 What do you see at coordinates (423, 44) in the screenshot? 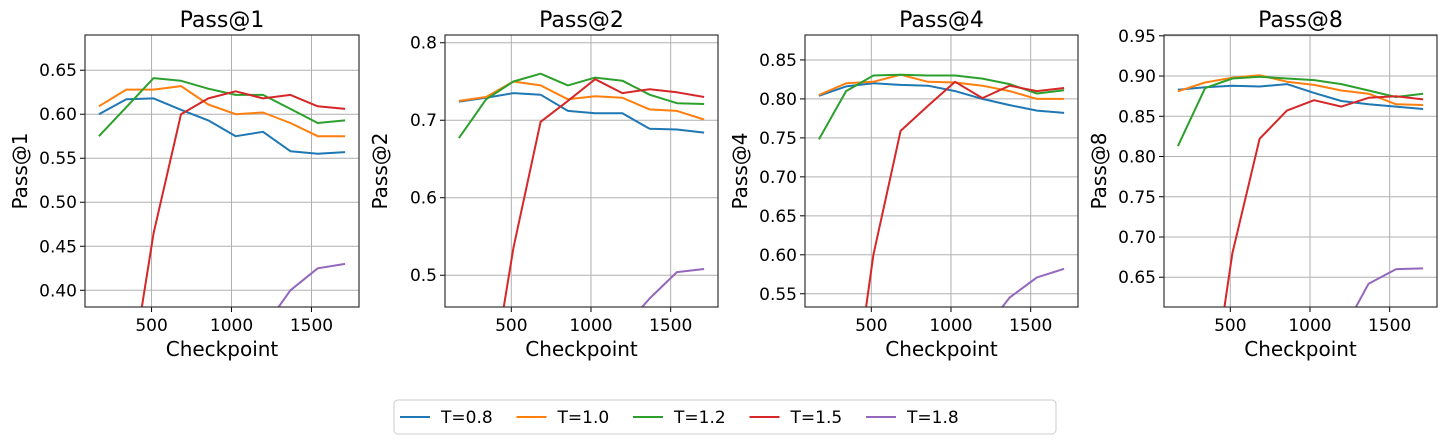
I see `y-tick-label: 0.8` at bounding box center [423, 44].